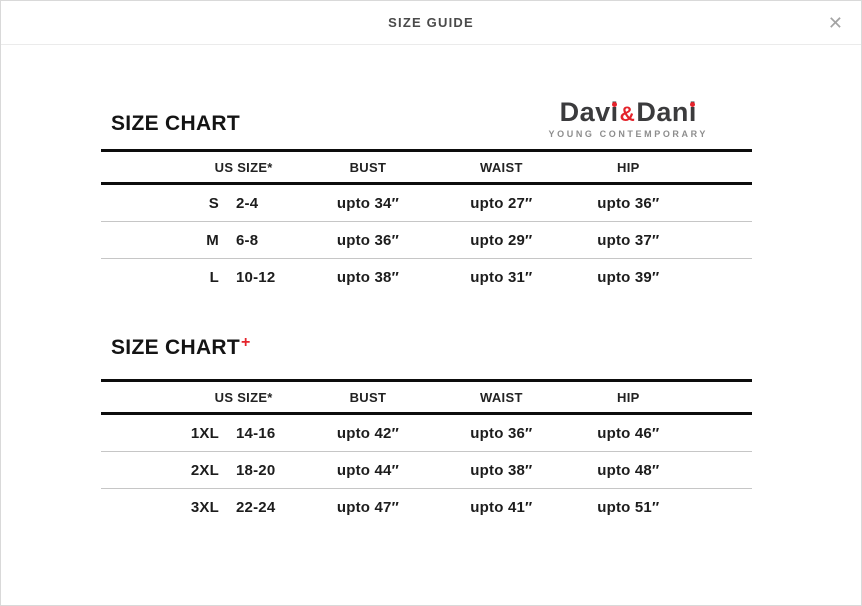 Image resolution: width=862 pixels, height=606 pixels. Describe the element at coordinates (426, 203) in the screenshot. I see `table-row: S 2-4 upto 34″ upto 27″ upto 36″` at that location.